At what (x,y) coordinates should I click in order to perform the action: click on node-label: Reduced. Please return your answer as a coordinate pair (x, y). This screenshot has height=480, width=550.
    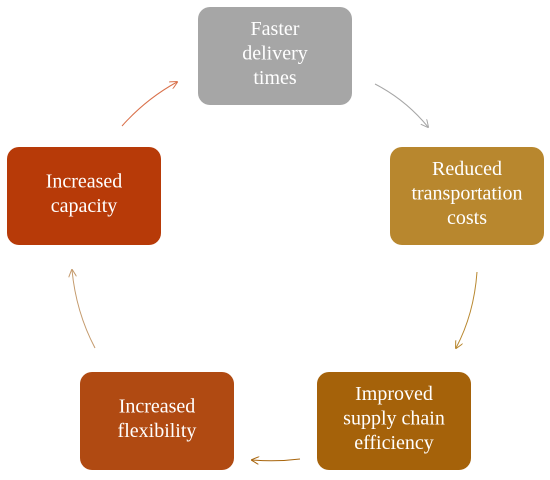
    Looking at the image, I should click on (467, 169).